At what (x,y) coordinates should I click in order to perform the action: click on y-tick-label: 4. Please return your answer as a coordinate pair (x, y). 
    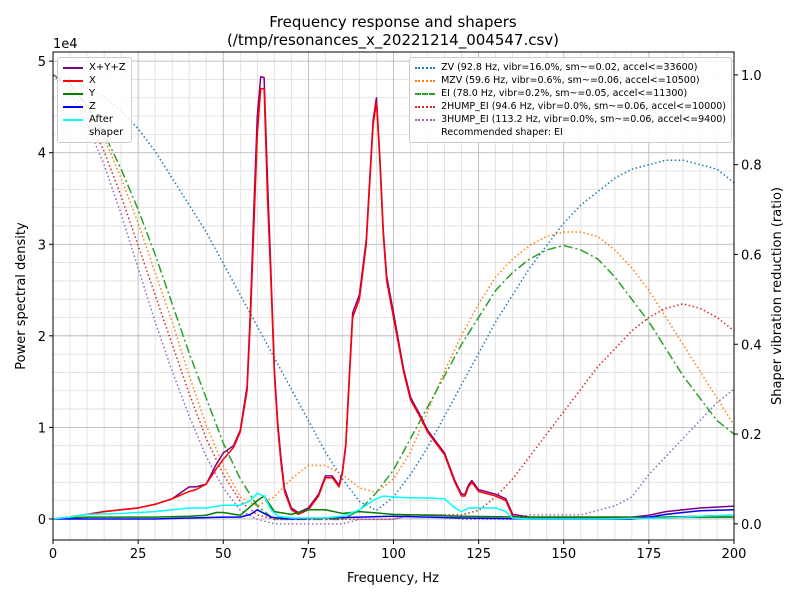
    Looking at the image, I should click on (42, 154).